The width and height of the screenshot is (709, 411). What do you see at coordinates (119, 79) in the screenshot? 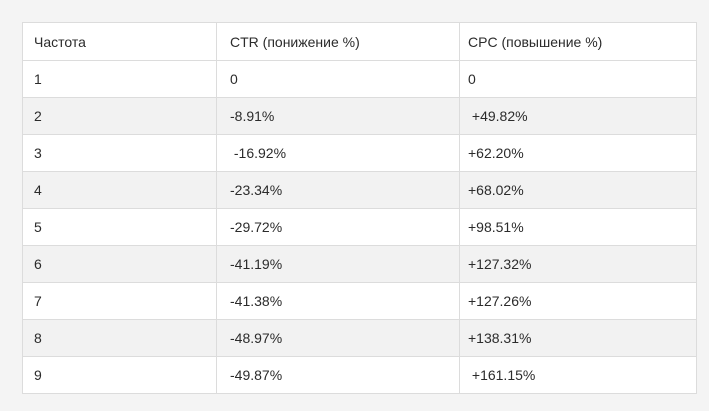
I see `cell-frequency: 1` at bounding box center [119, 79].